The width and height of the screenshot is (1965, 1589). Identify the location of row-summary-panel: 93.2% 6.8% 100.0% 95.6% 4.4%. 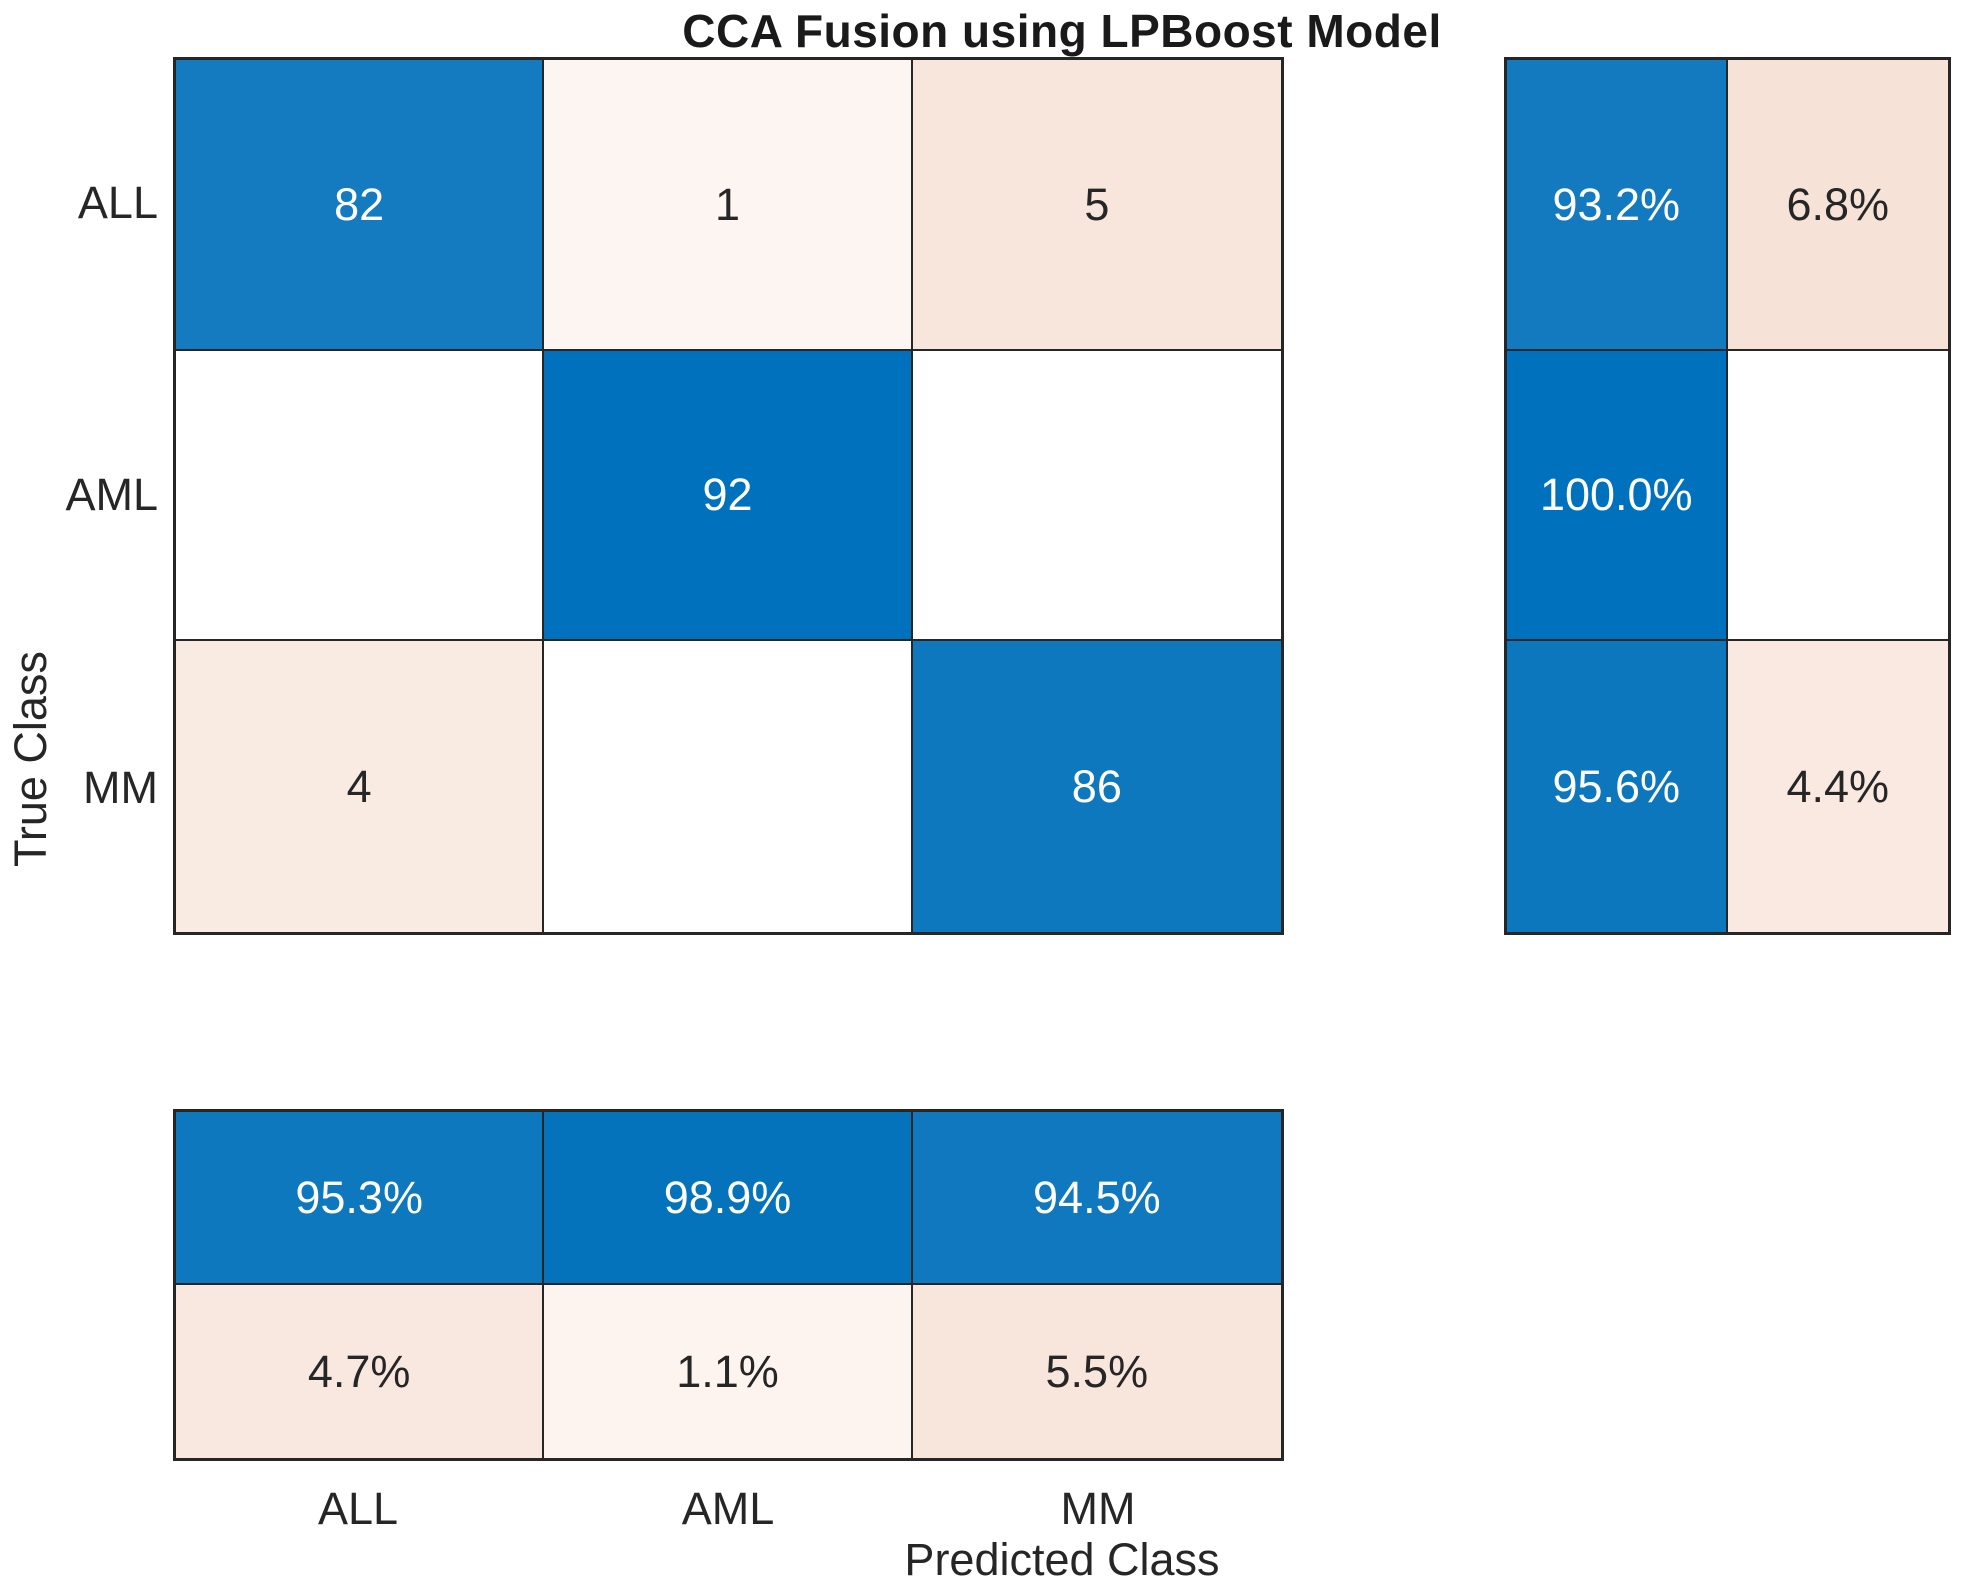
(1727, 496).